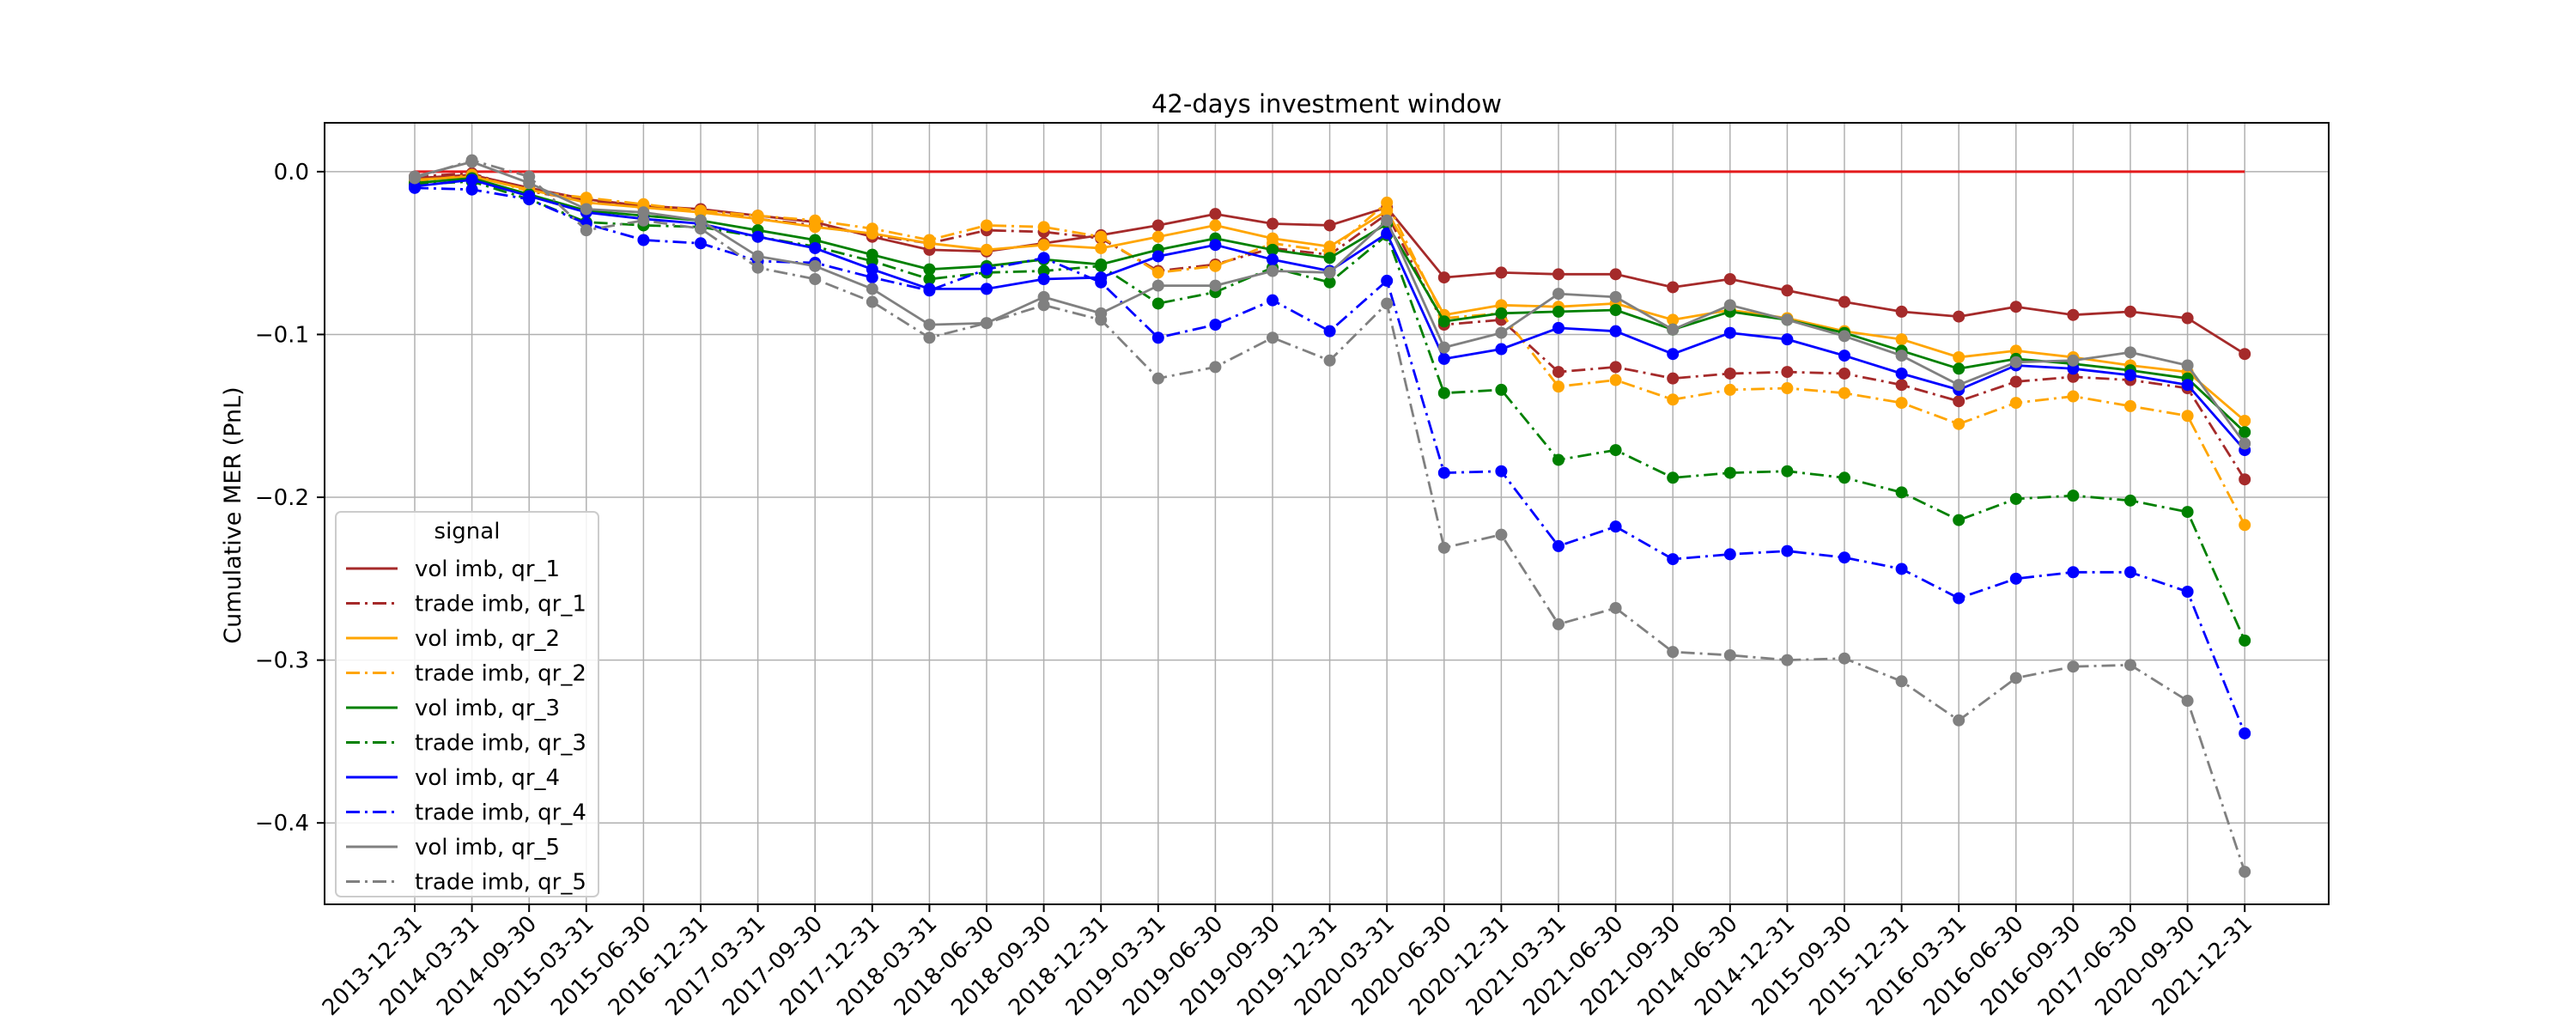 The image size is (2576, 1034). I want to click on legend-label: trade imb, qr_2, so click(501, 674).